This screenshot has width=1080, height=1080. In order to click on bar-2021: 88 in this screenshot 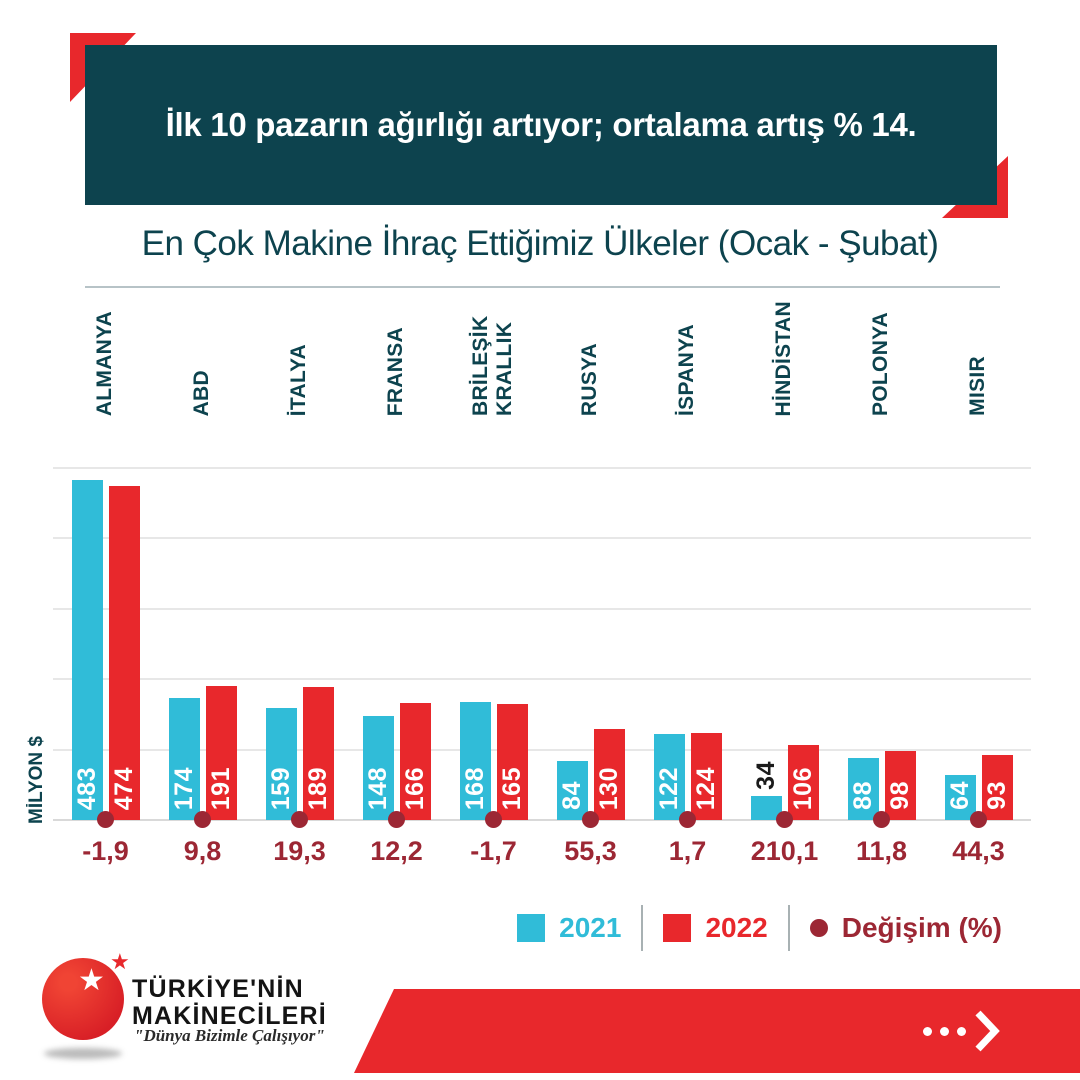, I will do `click(863, 789)`.